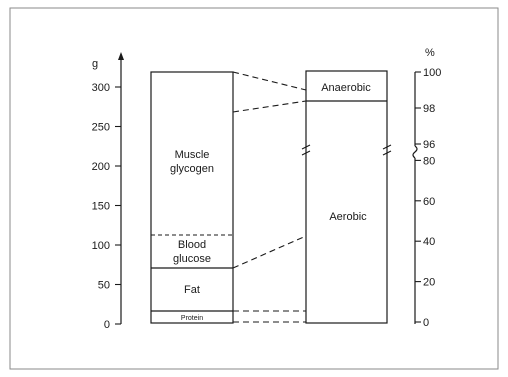 The height and width of the screenshot is (377, 508). I want to click on right-tick-label: 20, so click(429, 283).